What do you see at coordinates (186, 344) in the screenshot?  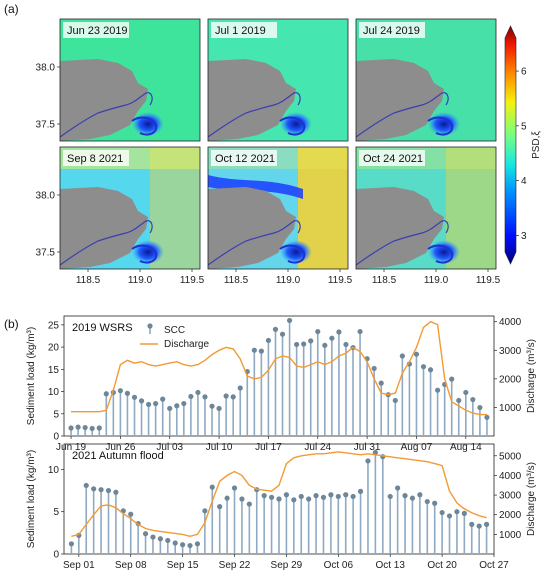 I see `legend-discharge-label: Discharge` at bounding box center [186, 344].